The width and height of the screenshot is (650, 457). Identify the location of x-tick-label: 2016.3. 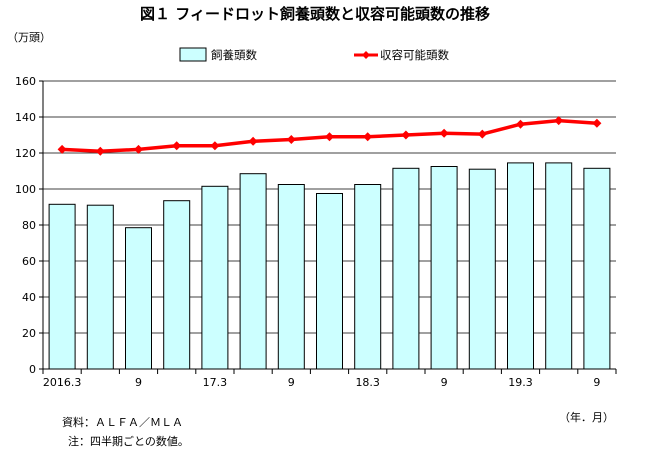
(62, 382).